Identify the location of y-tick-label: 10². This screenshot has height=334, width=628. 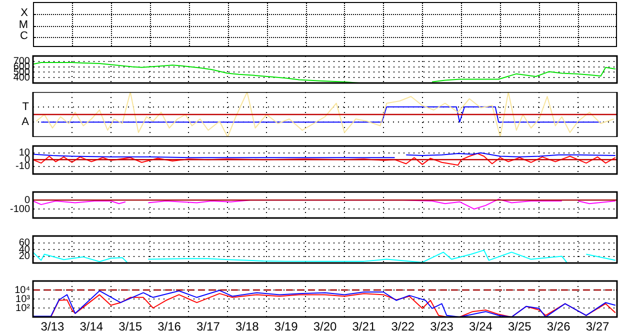
(23, 308).